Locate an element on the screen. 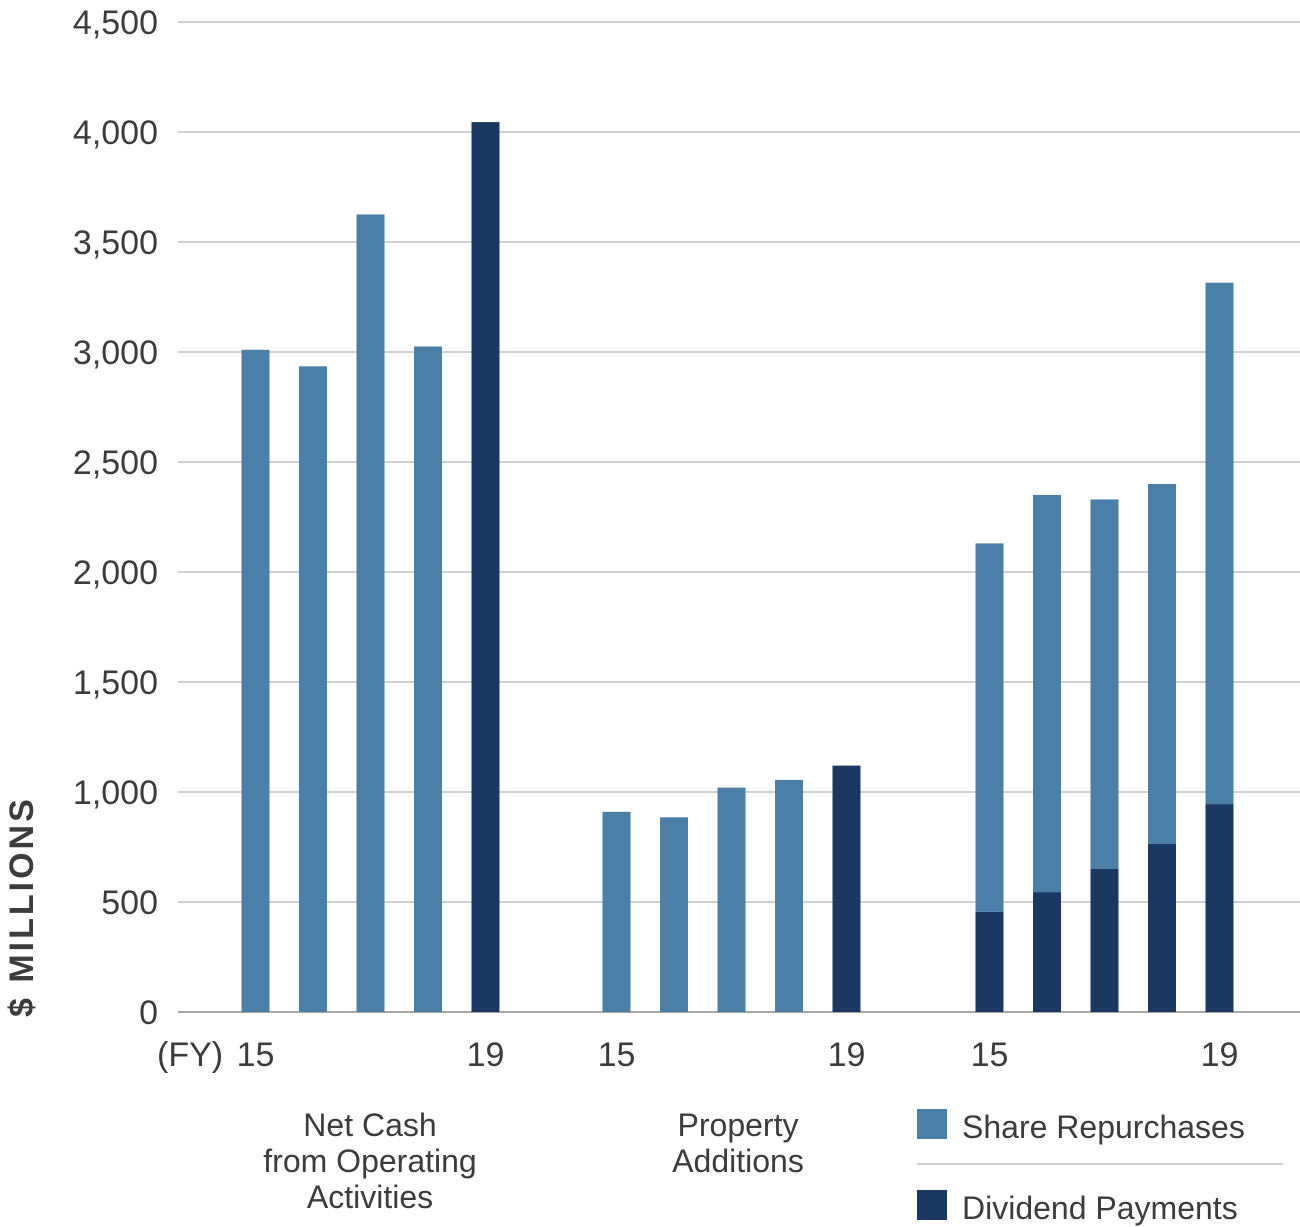 Image resolution: width=1300 pixels, height=1227 pixels. legend-label-dividend-payments: Dividend Payments is located at coordinates (1100, 1208).